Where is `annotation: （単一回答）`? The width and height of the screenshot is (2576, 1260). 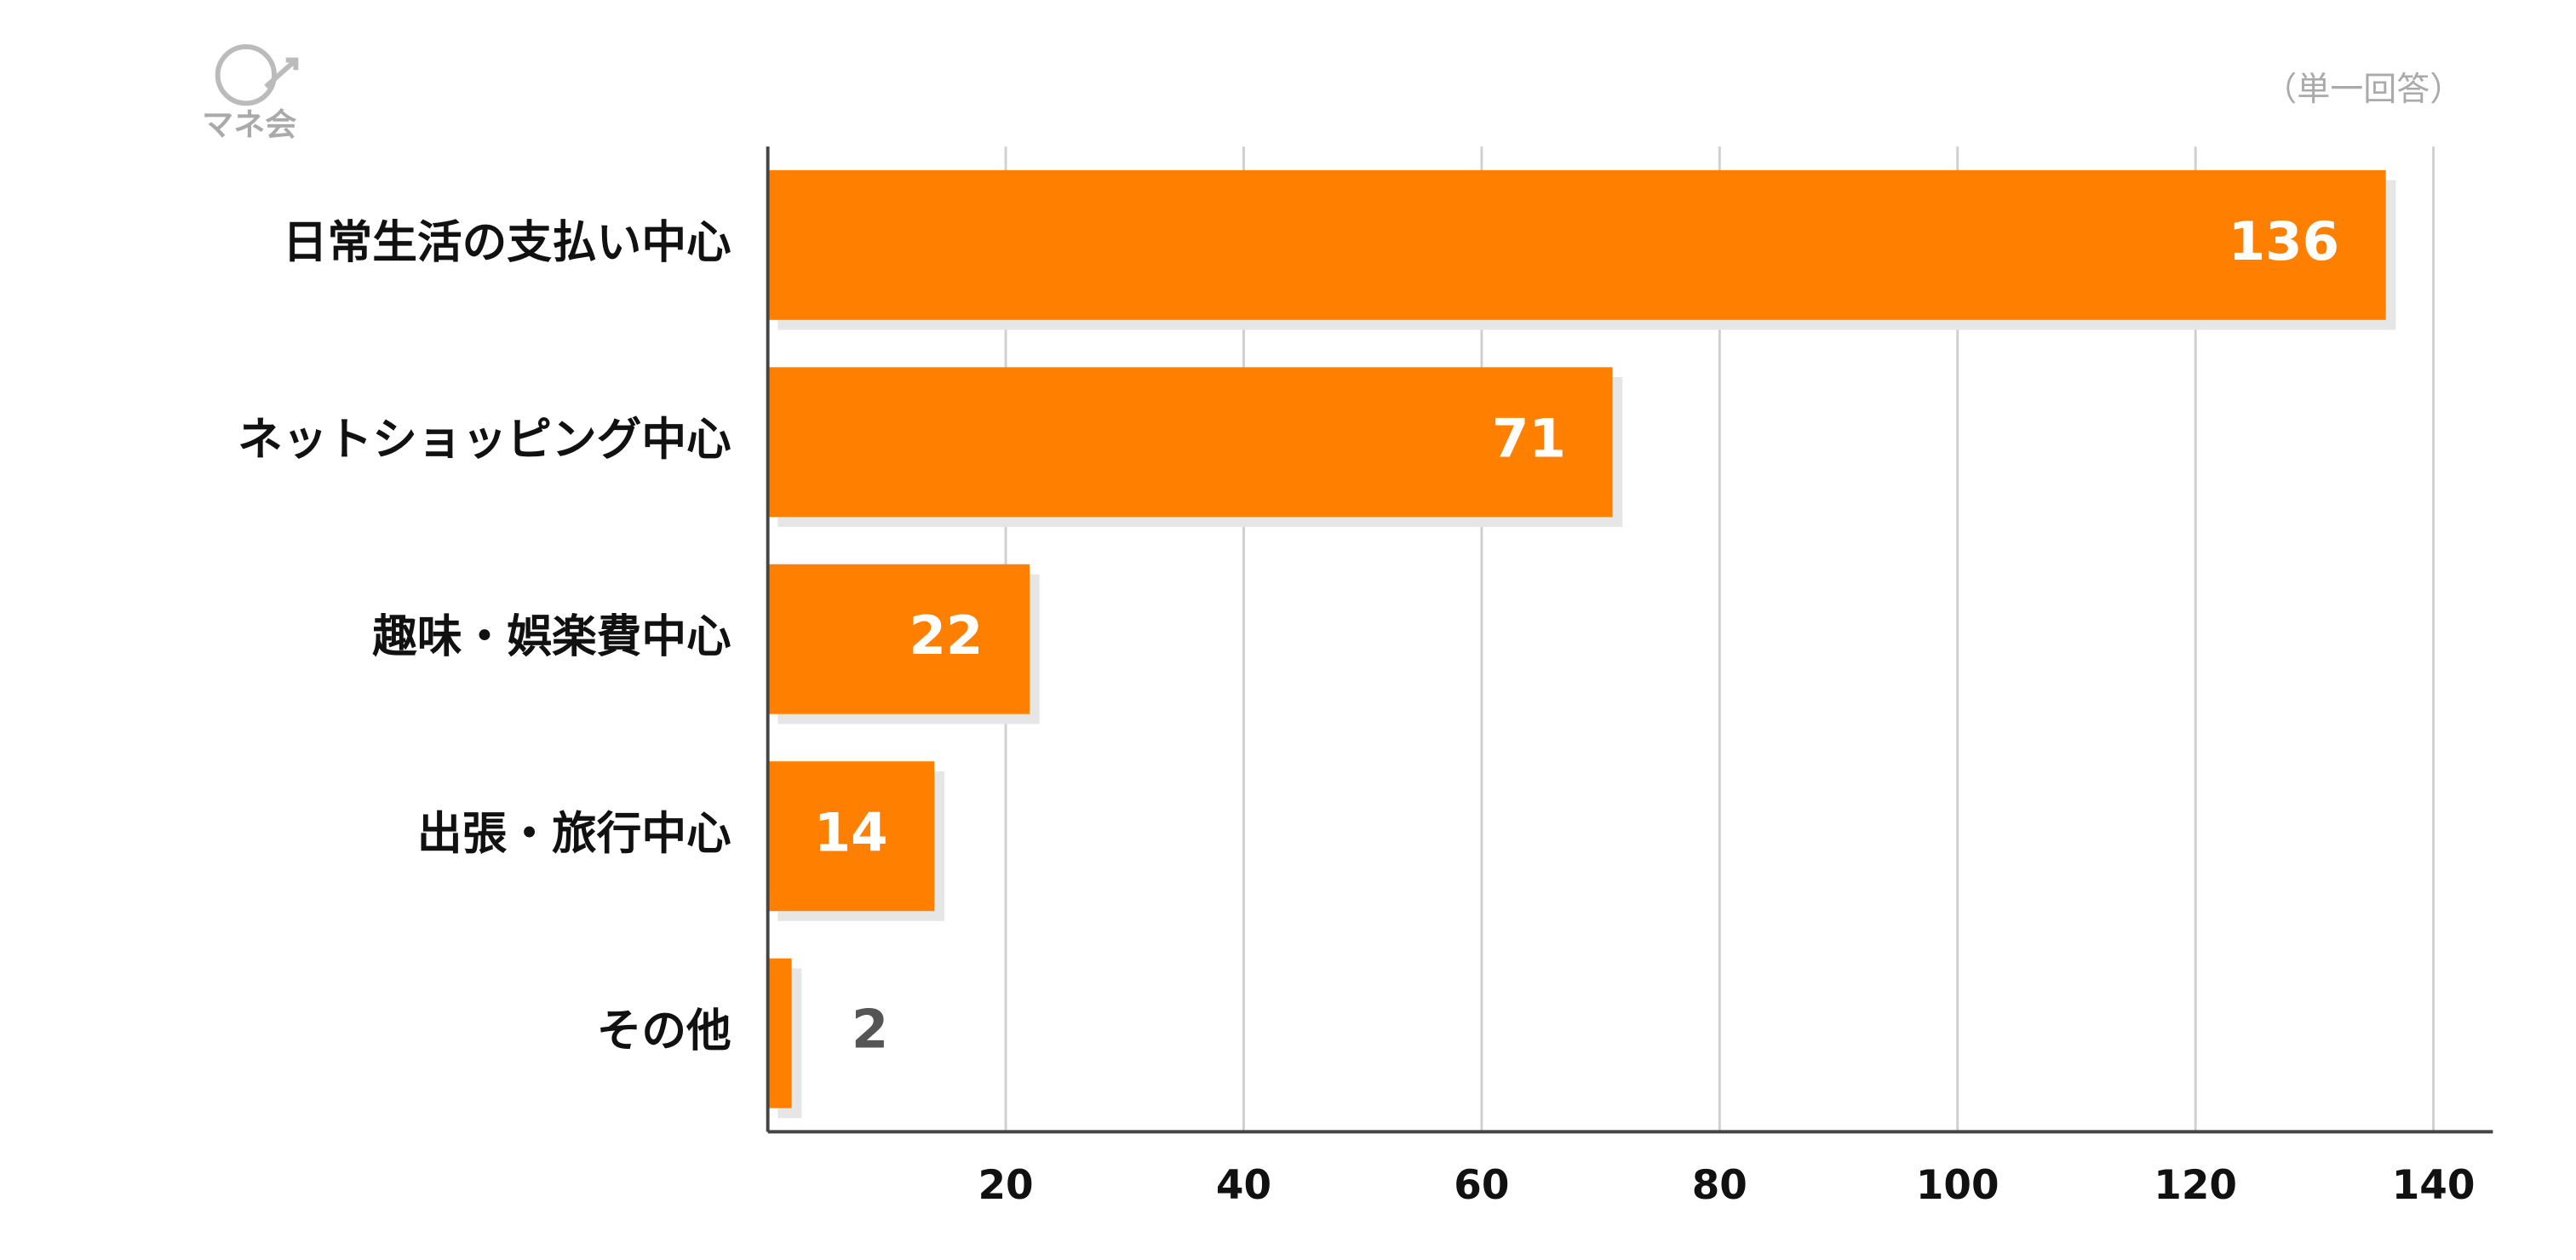 annotation: （単一回答） is located at coordinates (2363, 90).